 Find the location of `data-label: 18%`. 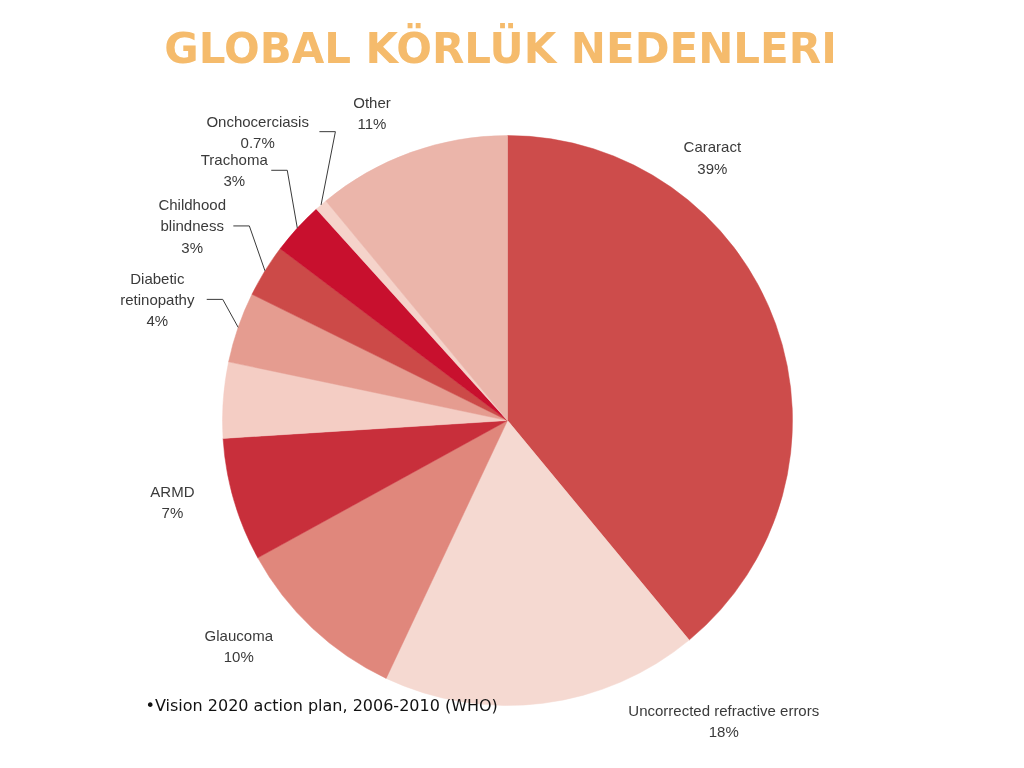

data-label: 18% is located at coordinates (723, 732).